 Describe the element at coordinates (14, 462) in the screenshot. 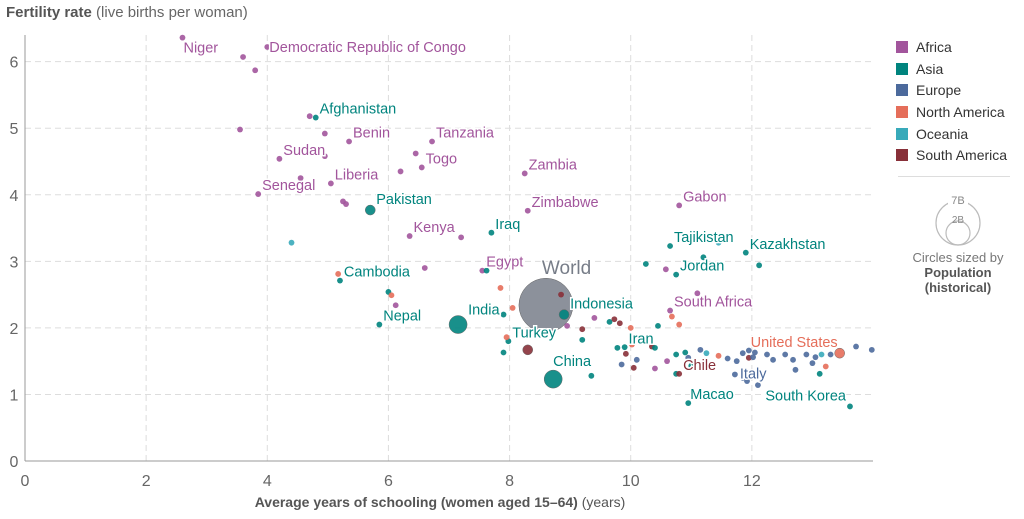

I see `y-tick-label: 0` at that location.